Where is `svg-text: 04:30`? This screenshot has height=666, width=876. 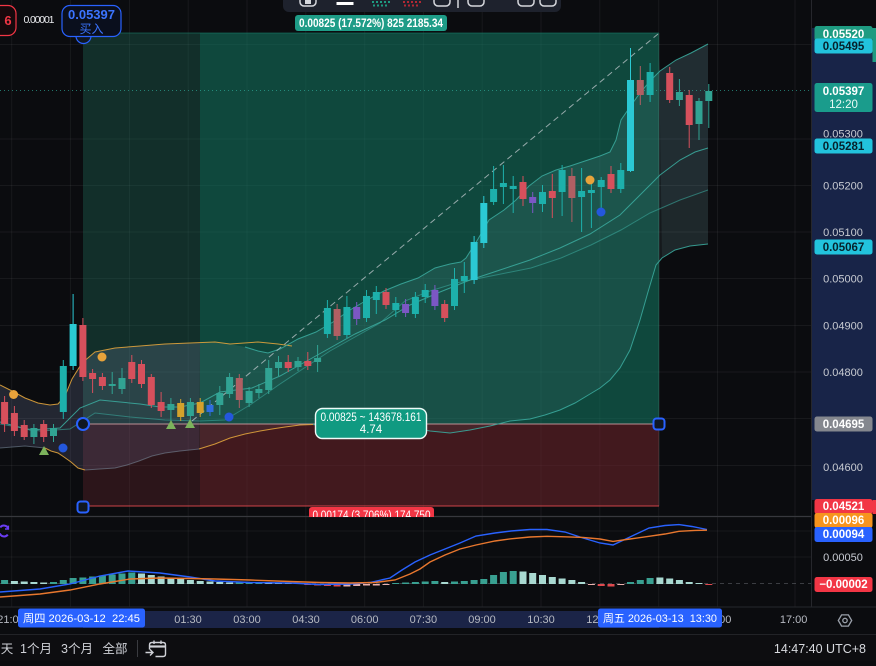 svg-text: 04:30 is located at coordinates (306, 620).